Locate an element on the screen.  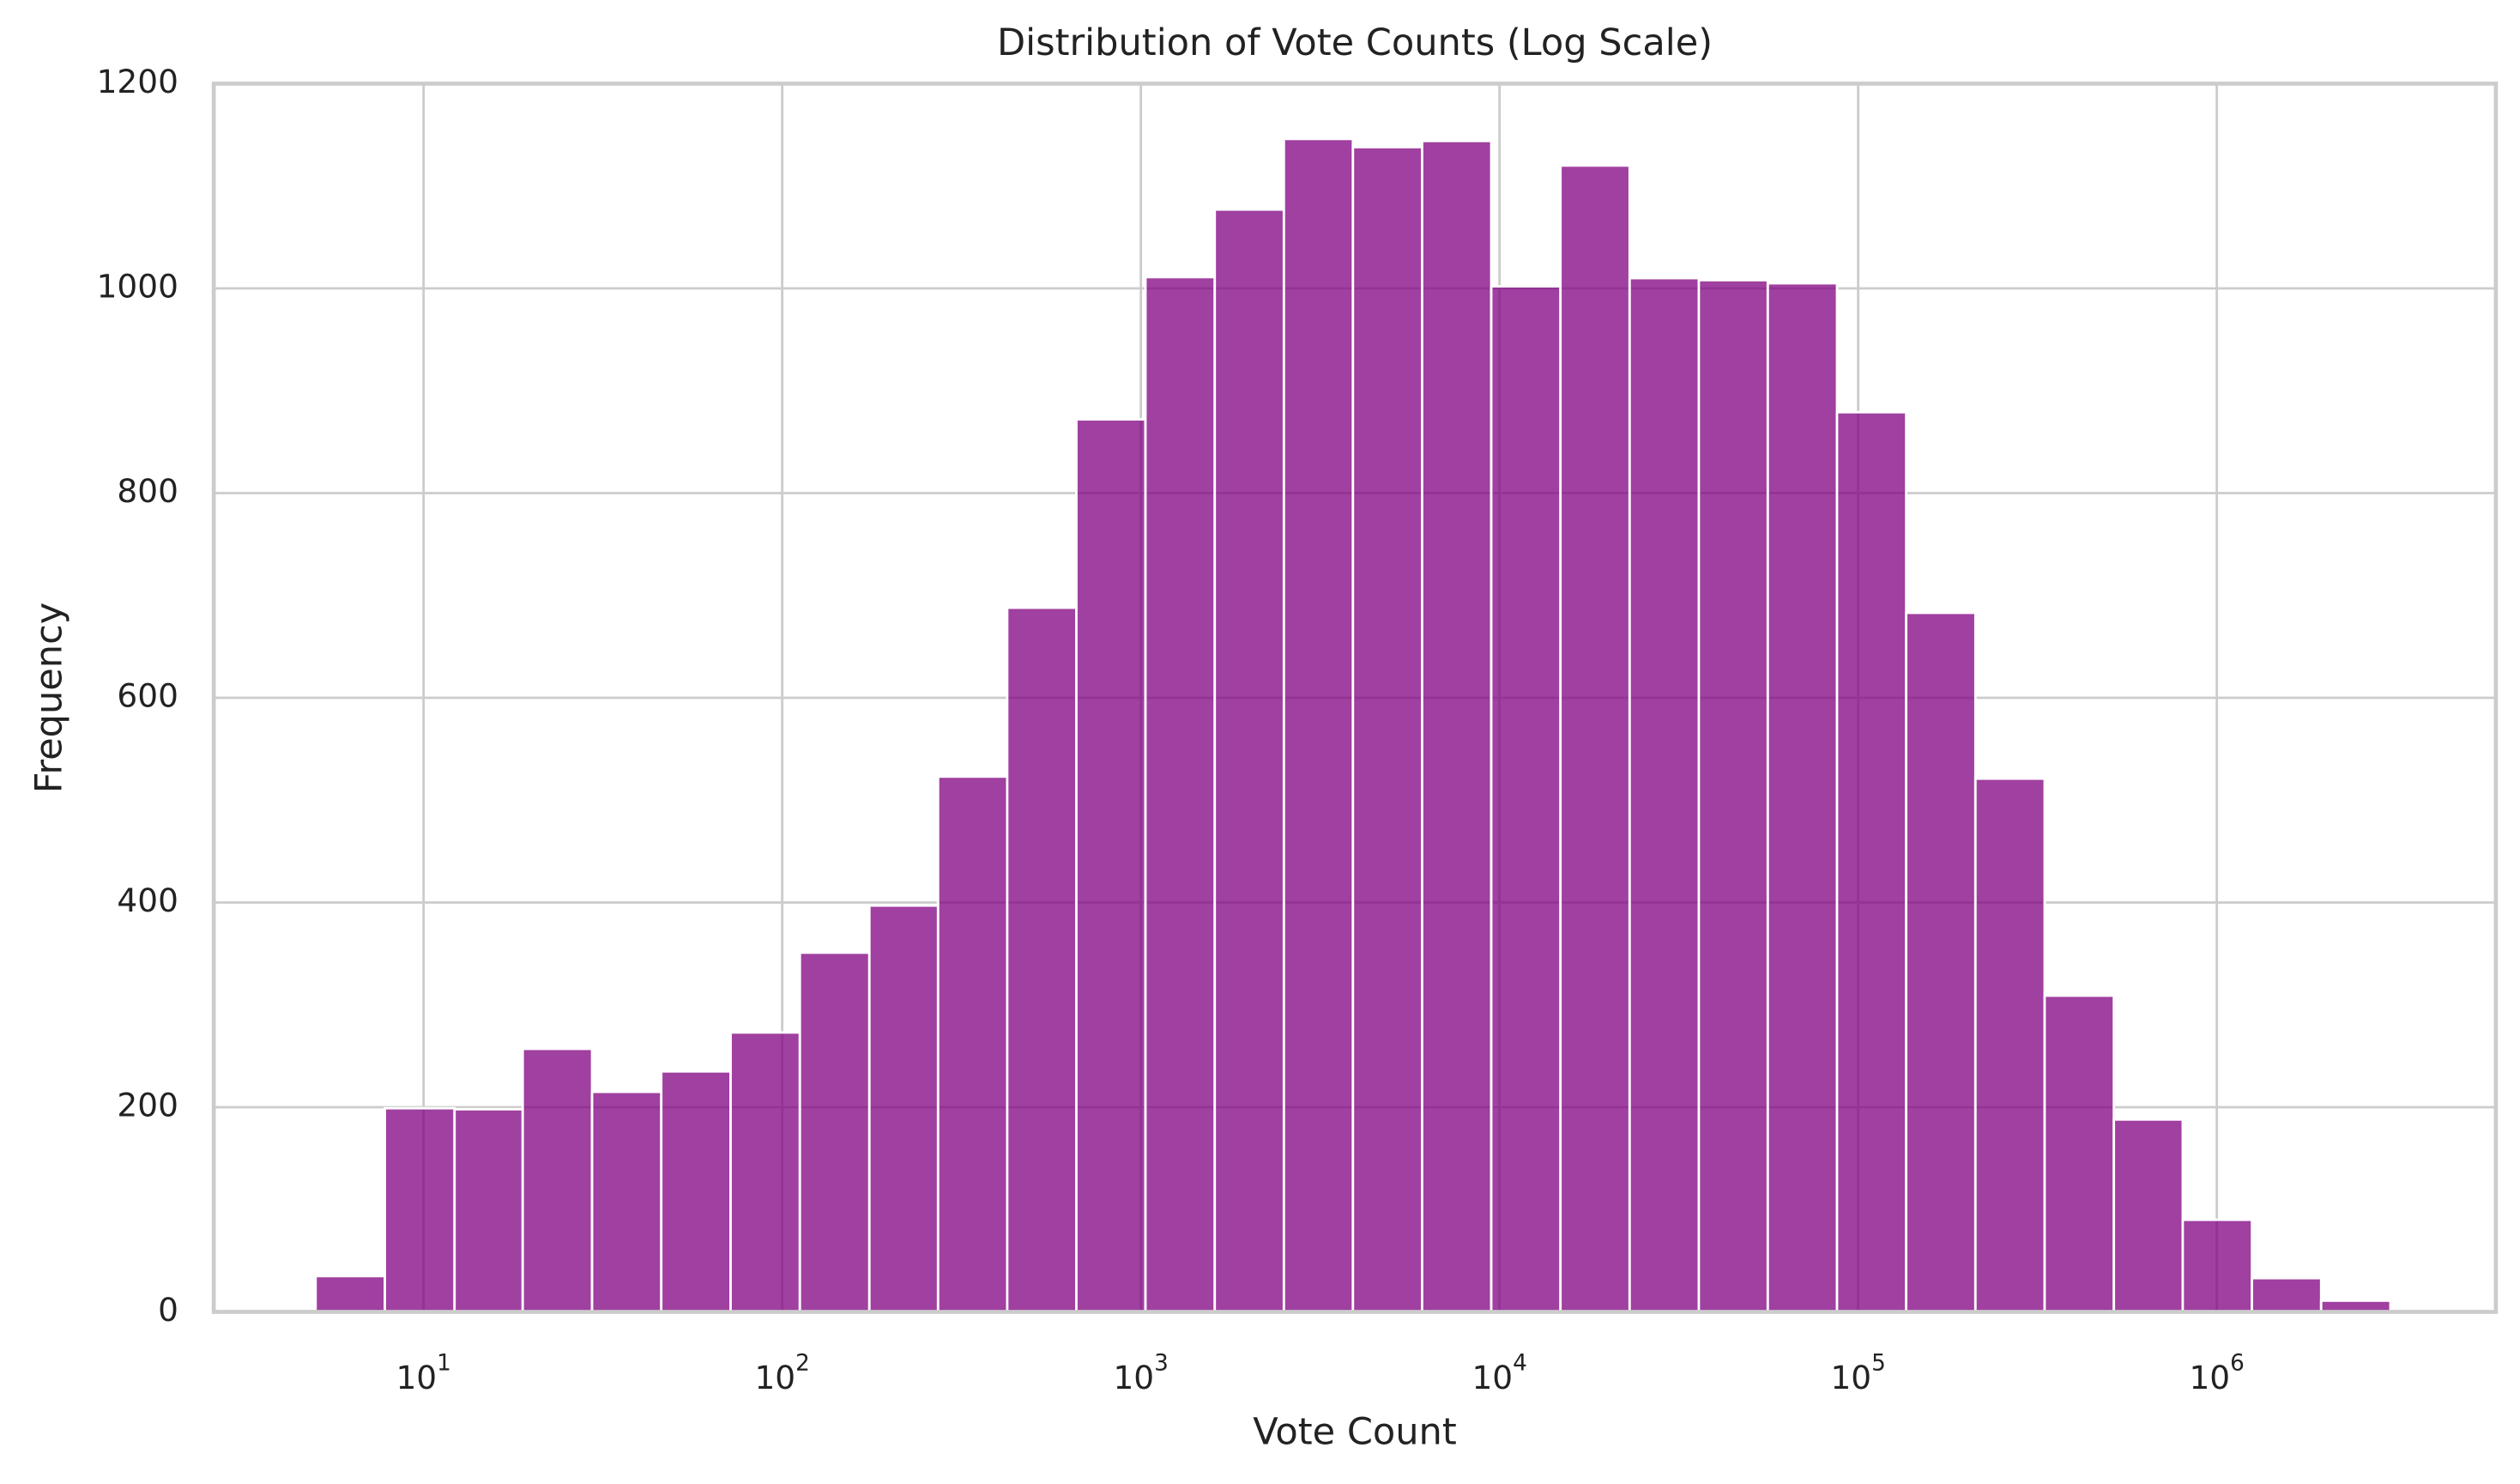
x-tick-exponent: 6 is located at coordinates (2237, 1363).